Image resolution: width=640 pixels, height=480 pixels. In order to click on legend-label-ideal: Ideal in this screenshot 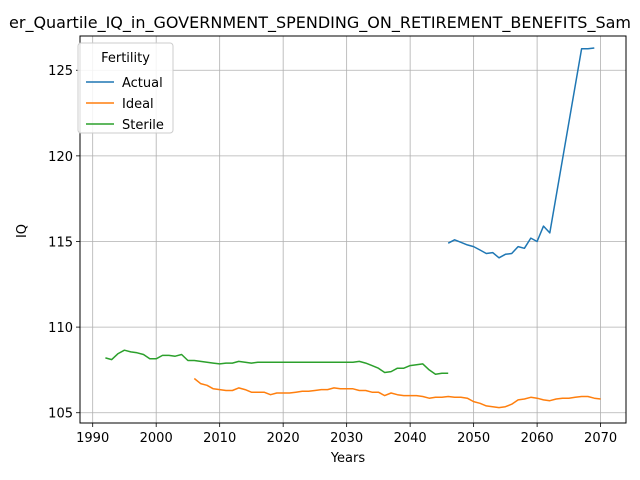, I will do `click(138, 104)`.